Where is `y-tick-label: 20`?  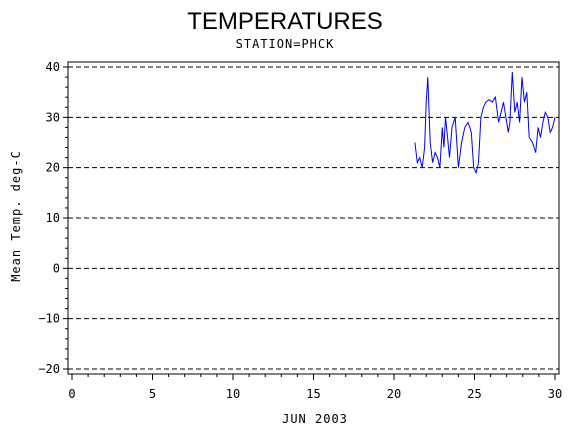
y-tick-label: 20 is located at coordinates (53, 168).